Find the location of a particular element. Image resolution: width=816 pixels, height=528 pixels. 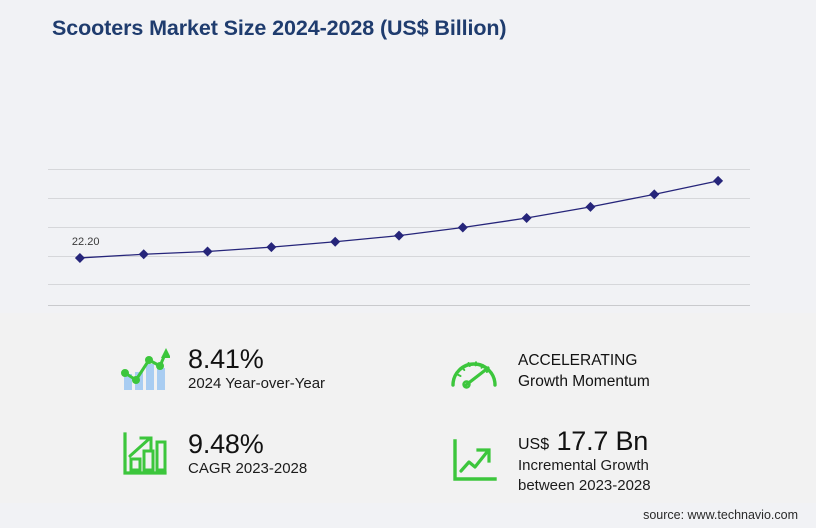

chart-series is located at coordinates (399, 219).